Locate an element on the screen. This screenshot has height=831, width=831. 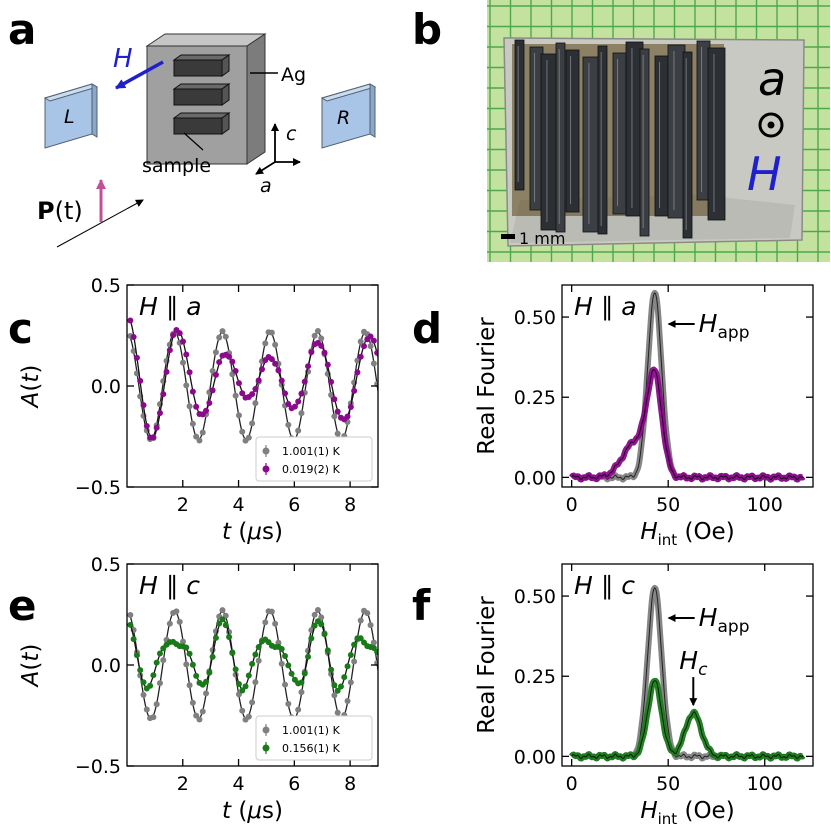
y-tick-label: 0.25 is located at coordinates (535, 398).